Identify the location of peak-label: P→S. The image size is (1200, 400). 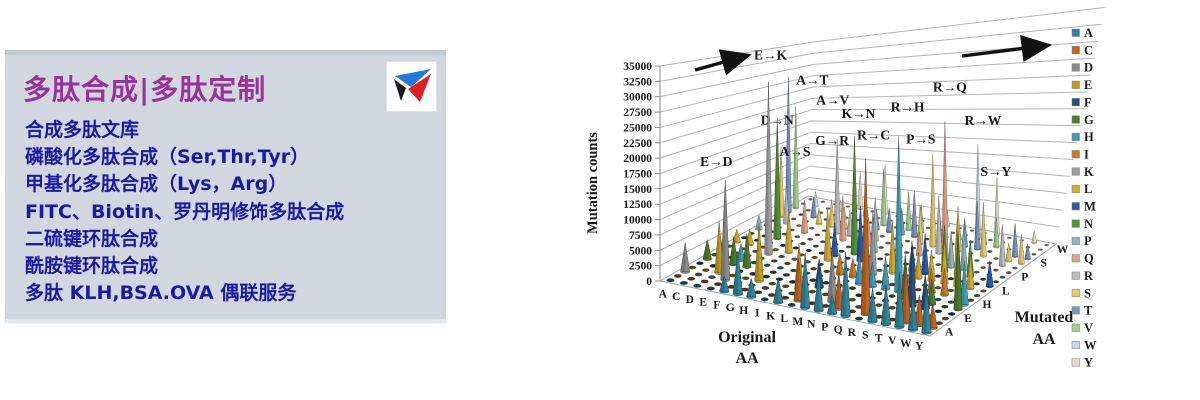
(920, 138).